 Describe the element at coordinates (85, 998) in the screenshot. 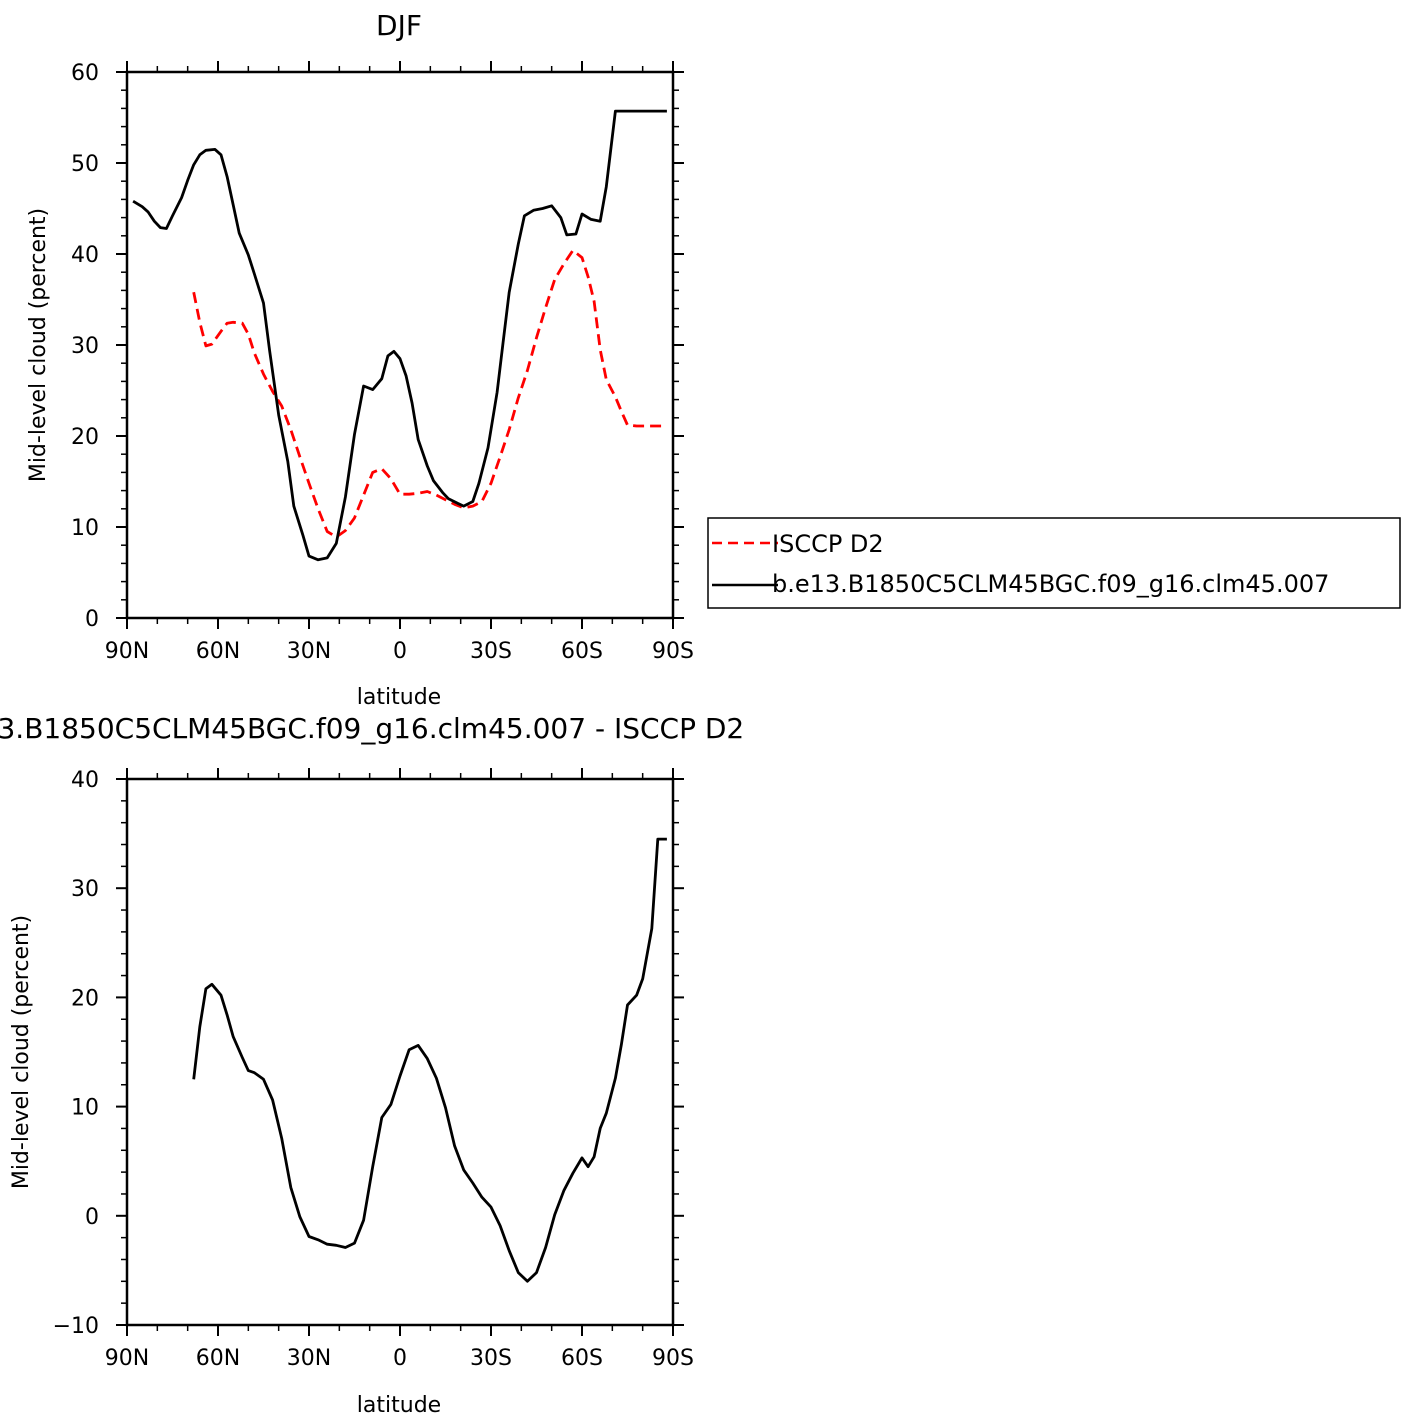

I see `bottom-y-tick-label: 20` at that location.